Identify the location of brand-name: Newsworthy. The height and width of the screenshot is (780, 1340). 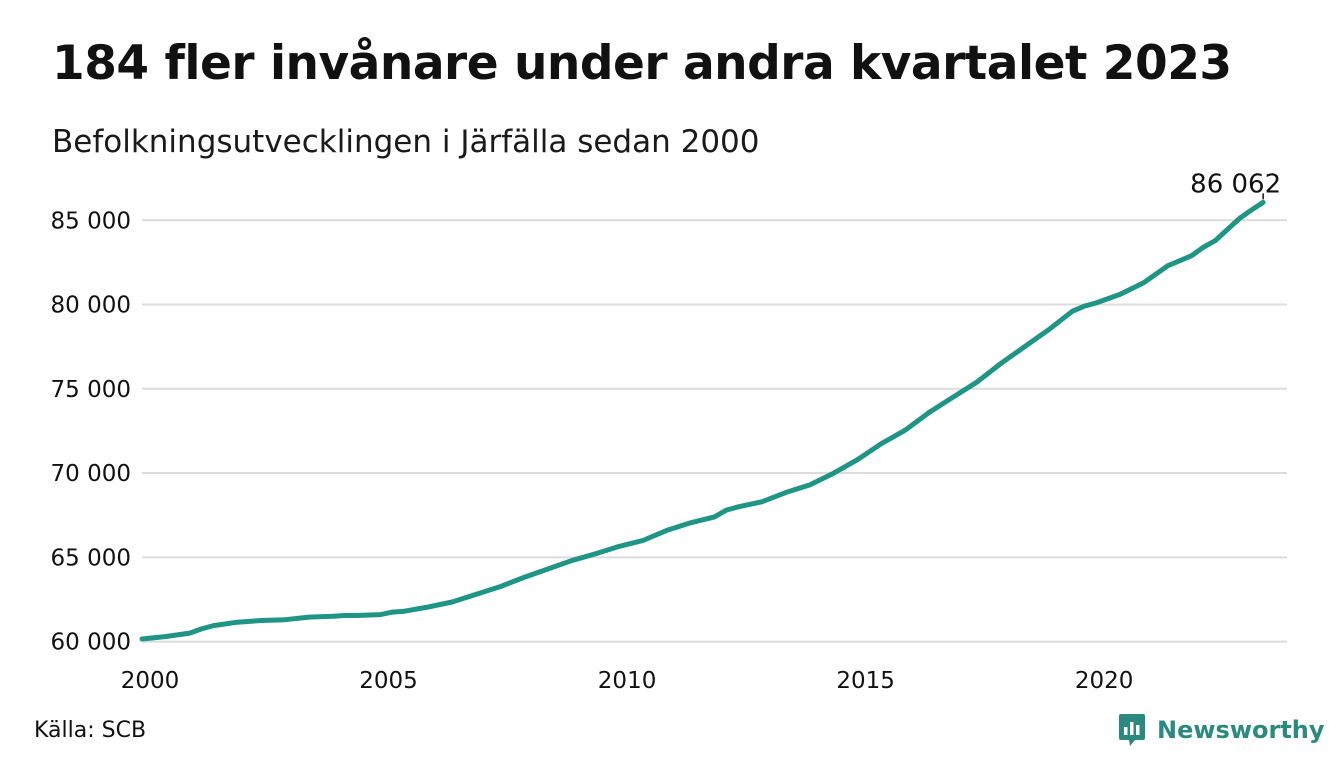
(1241, 730).